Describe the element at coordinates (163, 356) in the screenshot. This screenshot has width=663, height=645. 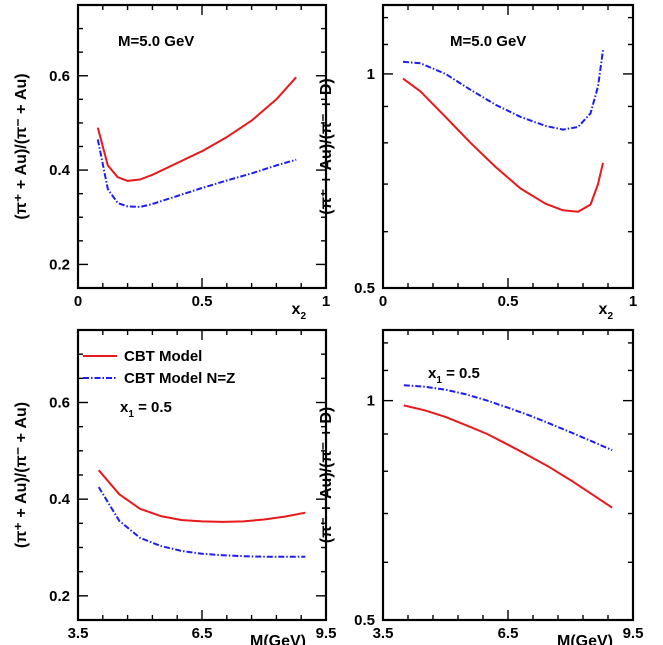
I see `legend-label-cbt: CBT Model` at that location.